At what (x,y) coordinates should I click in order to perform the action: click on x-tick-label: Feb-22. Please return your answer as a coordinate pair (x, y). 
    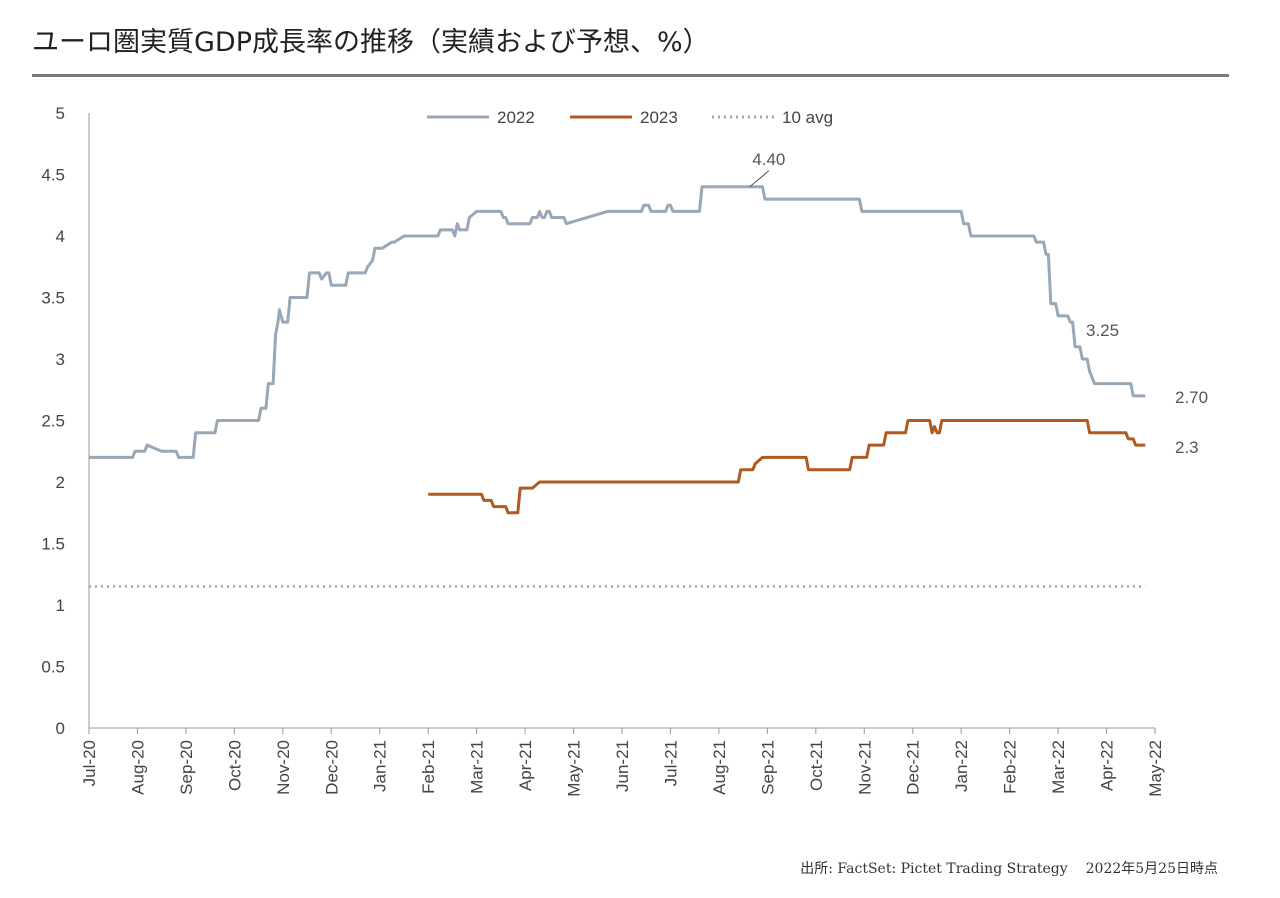
    Looking at the image, I should click on (1010, 767).